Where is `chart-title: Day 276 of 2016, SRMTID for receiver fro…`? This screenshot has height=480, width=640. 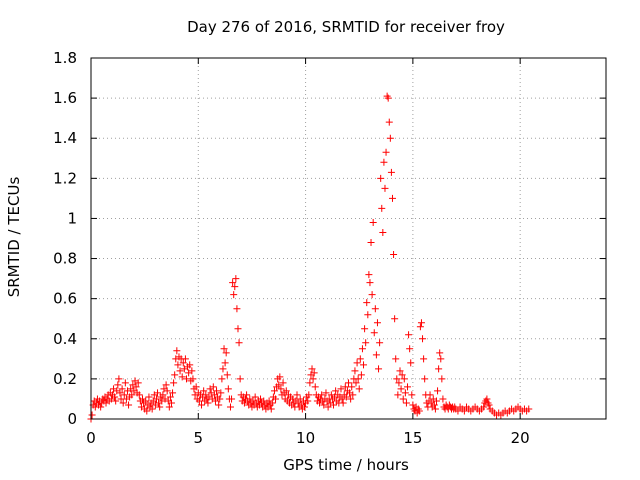 chart-title: Day 276 of 2016, SRMTID for receiver fro… is located at coordinates (346, 27).